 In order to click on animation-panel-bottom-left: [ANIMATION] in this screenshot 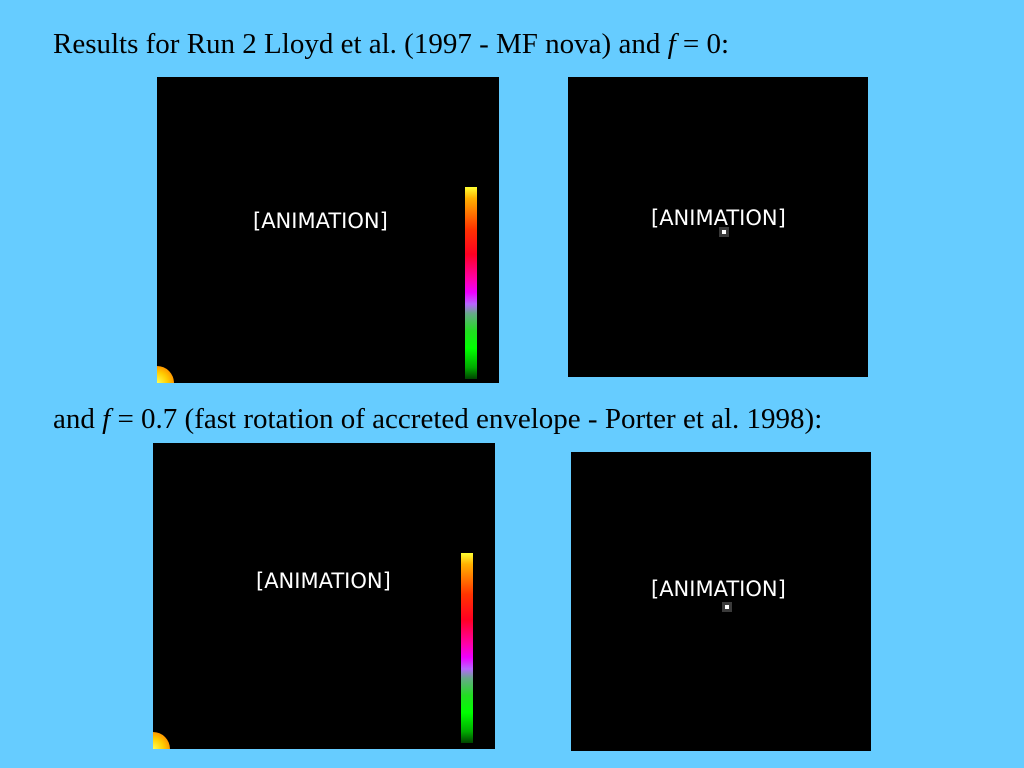, I will do `click(324, 596)`.